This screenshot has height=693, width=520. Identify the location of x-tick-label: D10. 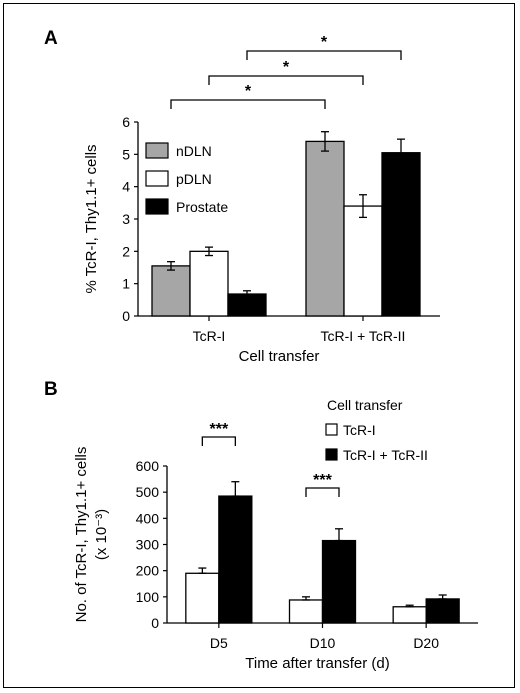
(323, 643).